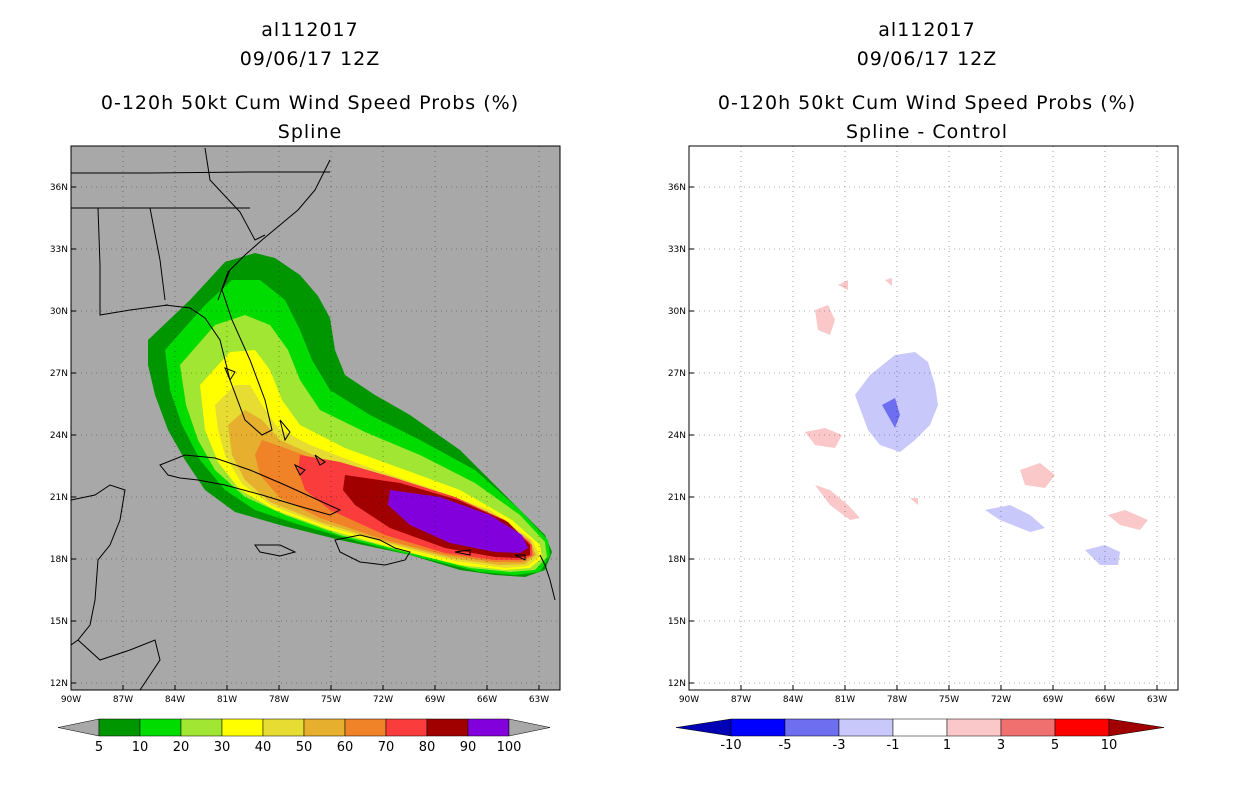 The image size is (1236, 800). I want to click on left-lon-tick-label: 81W, so click(227, 700).